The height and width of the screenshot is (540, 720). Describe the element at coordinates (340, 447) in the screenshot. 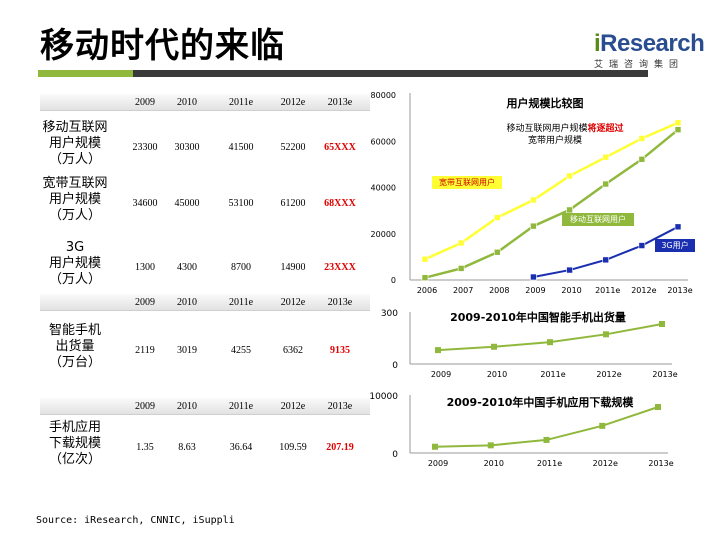

I see `table-cell: 207.19` at that location.